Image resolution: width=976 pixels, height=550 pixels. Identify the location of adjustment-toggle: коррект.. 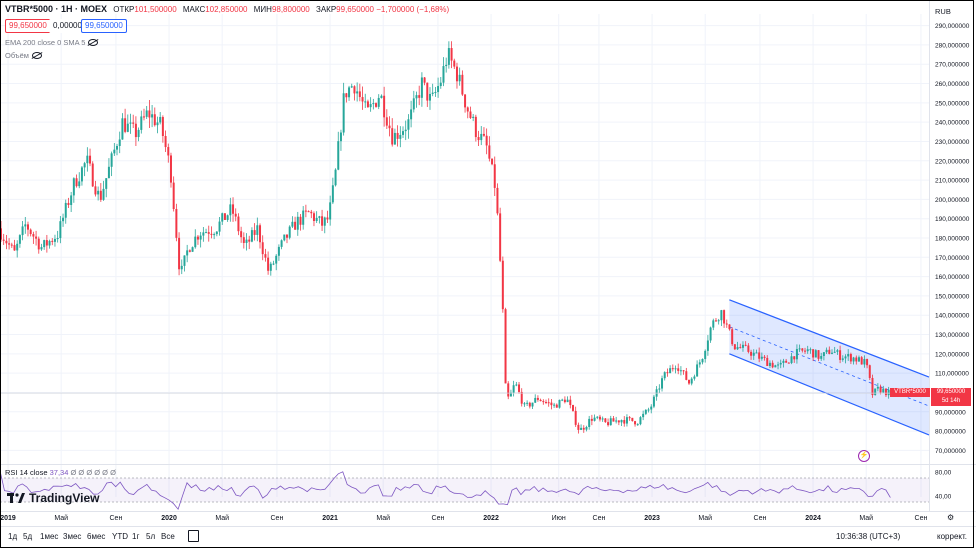
(952, 536).